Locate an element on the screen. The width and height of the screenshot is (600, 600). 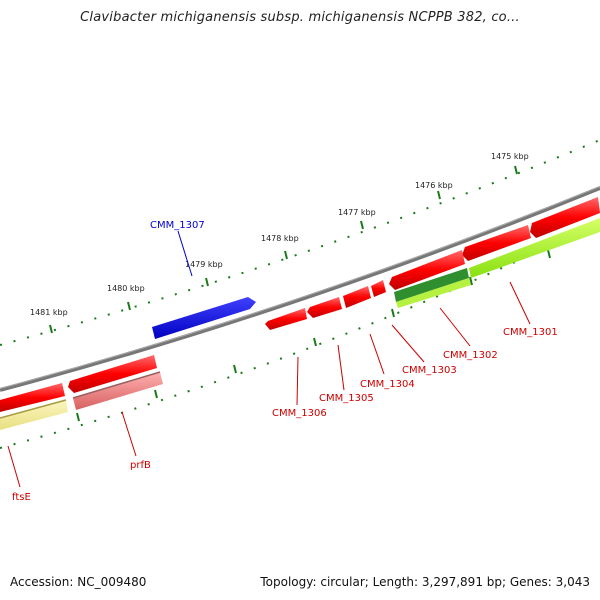
cds-green is located at coordinates (534, 248).